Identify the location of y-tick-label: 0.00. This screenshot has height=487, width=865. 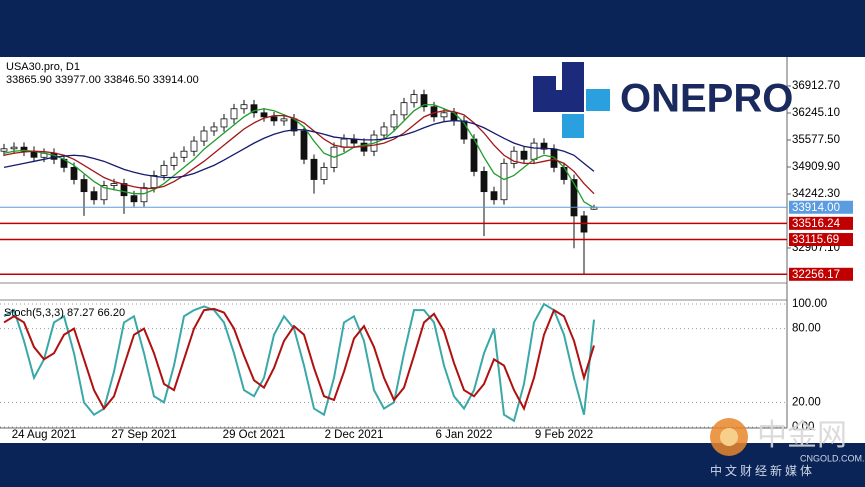
(803, 427).